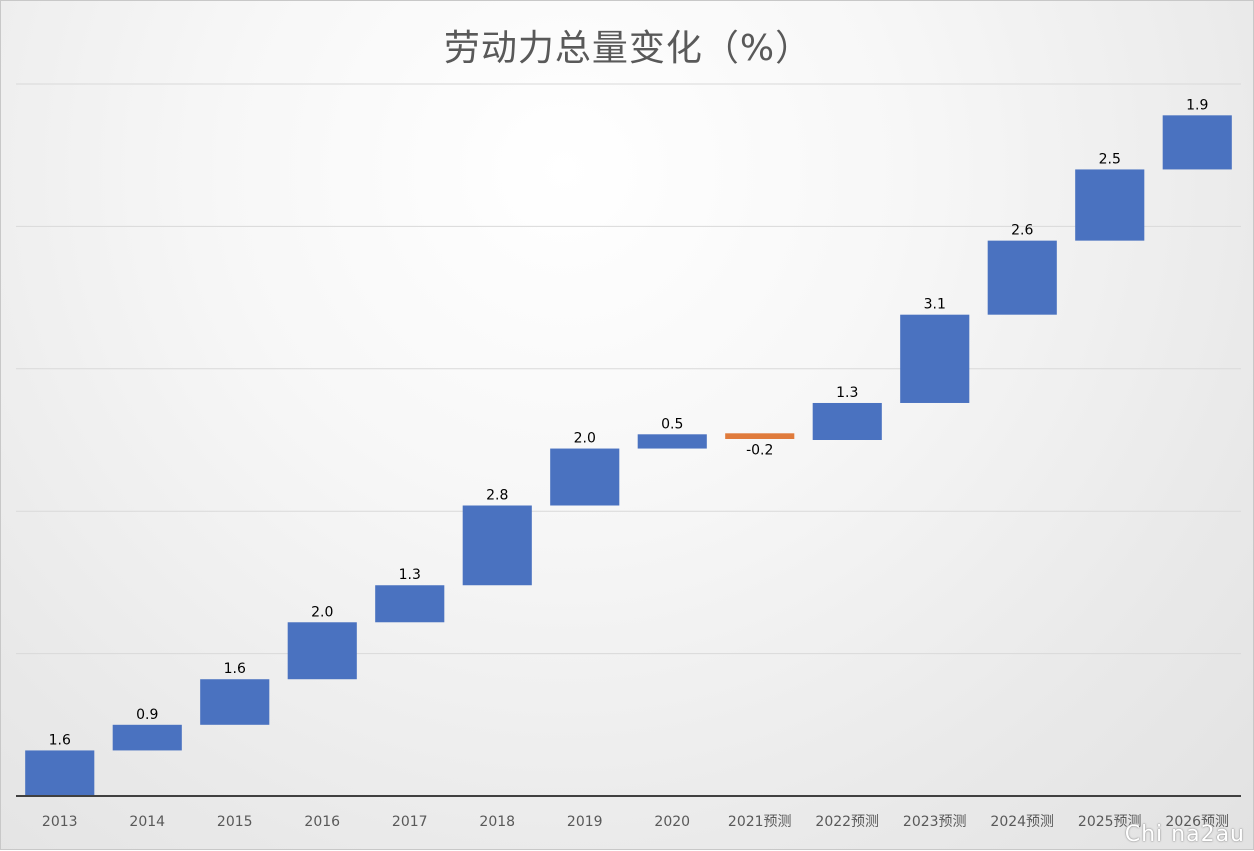 The height and width of the screenshot is (851, 1254). I want to click on data-label: 3.1, so click(935, 305).